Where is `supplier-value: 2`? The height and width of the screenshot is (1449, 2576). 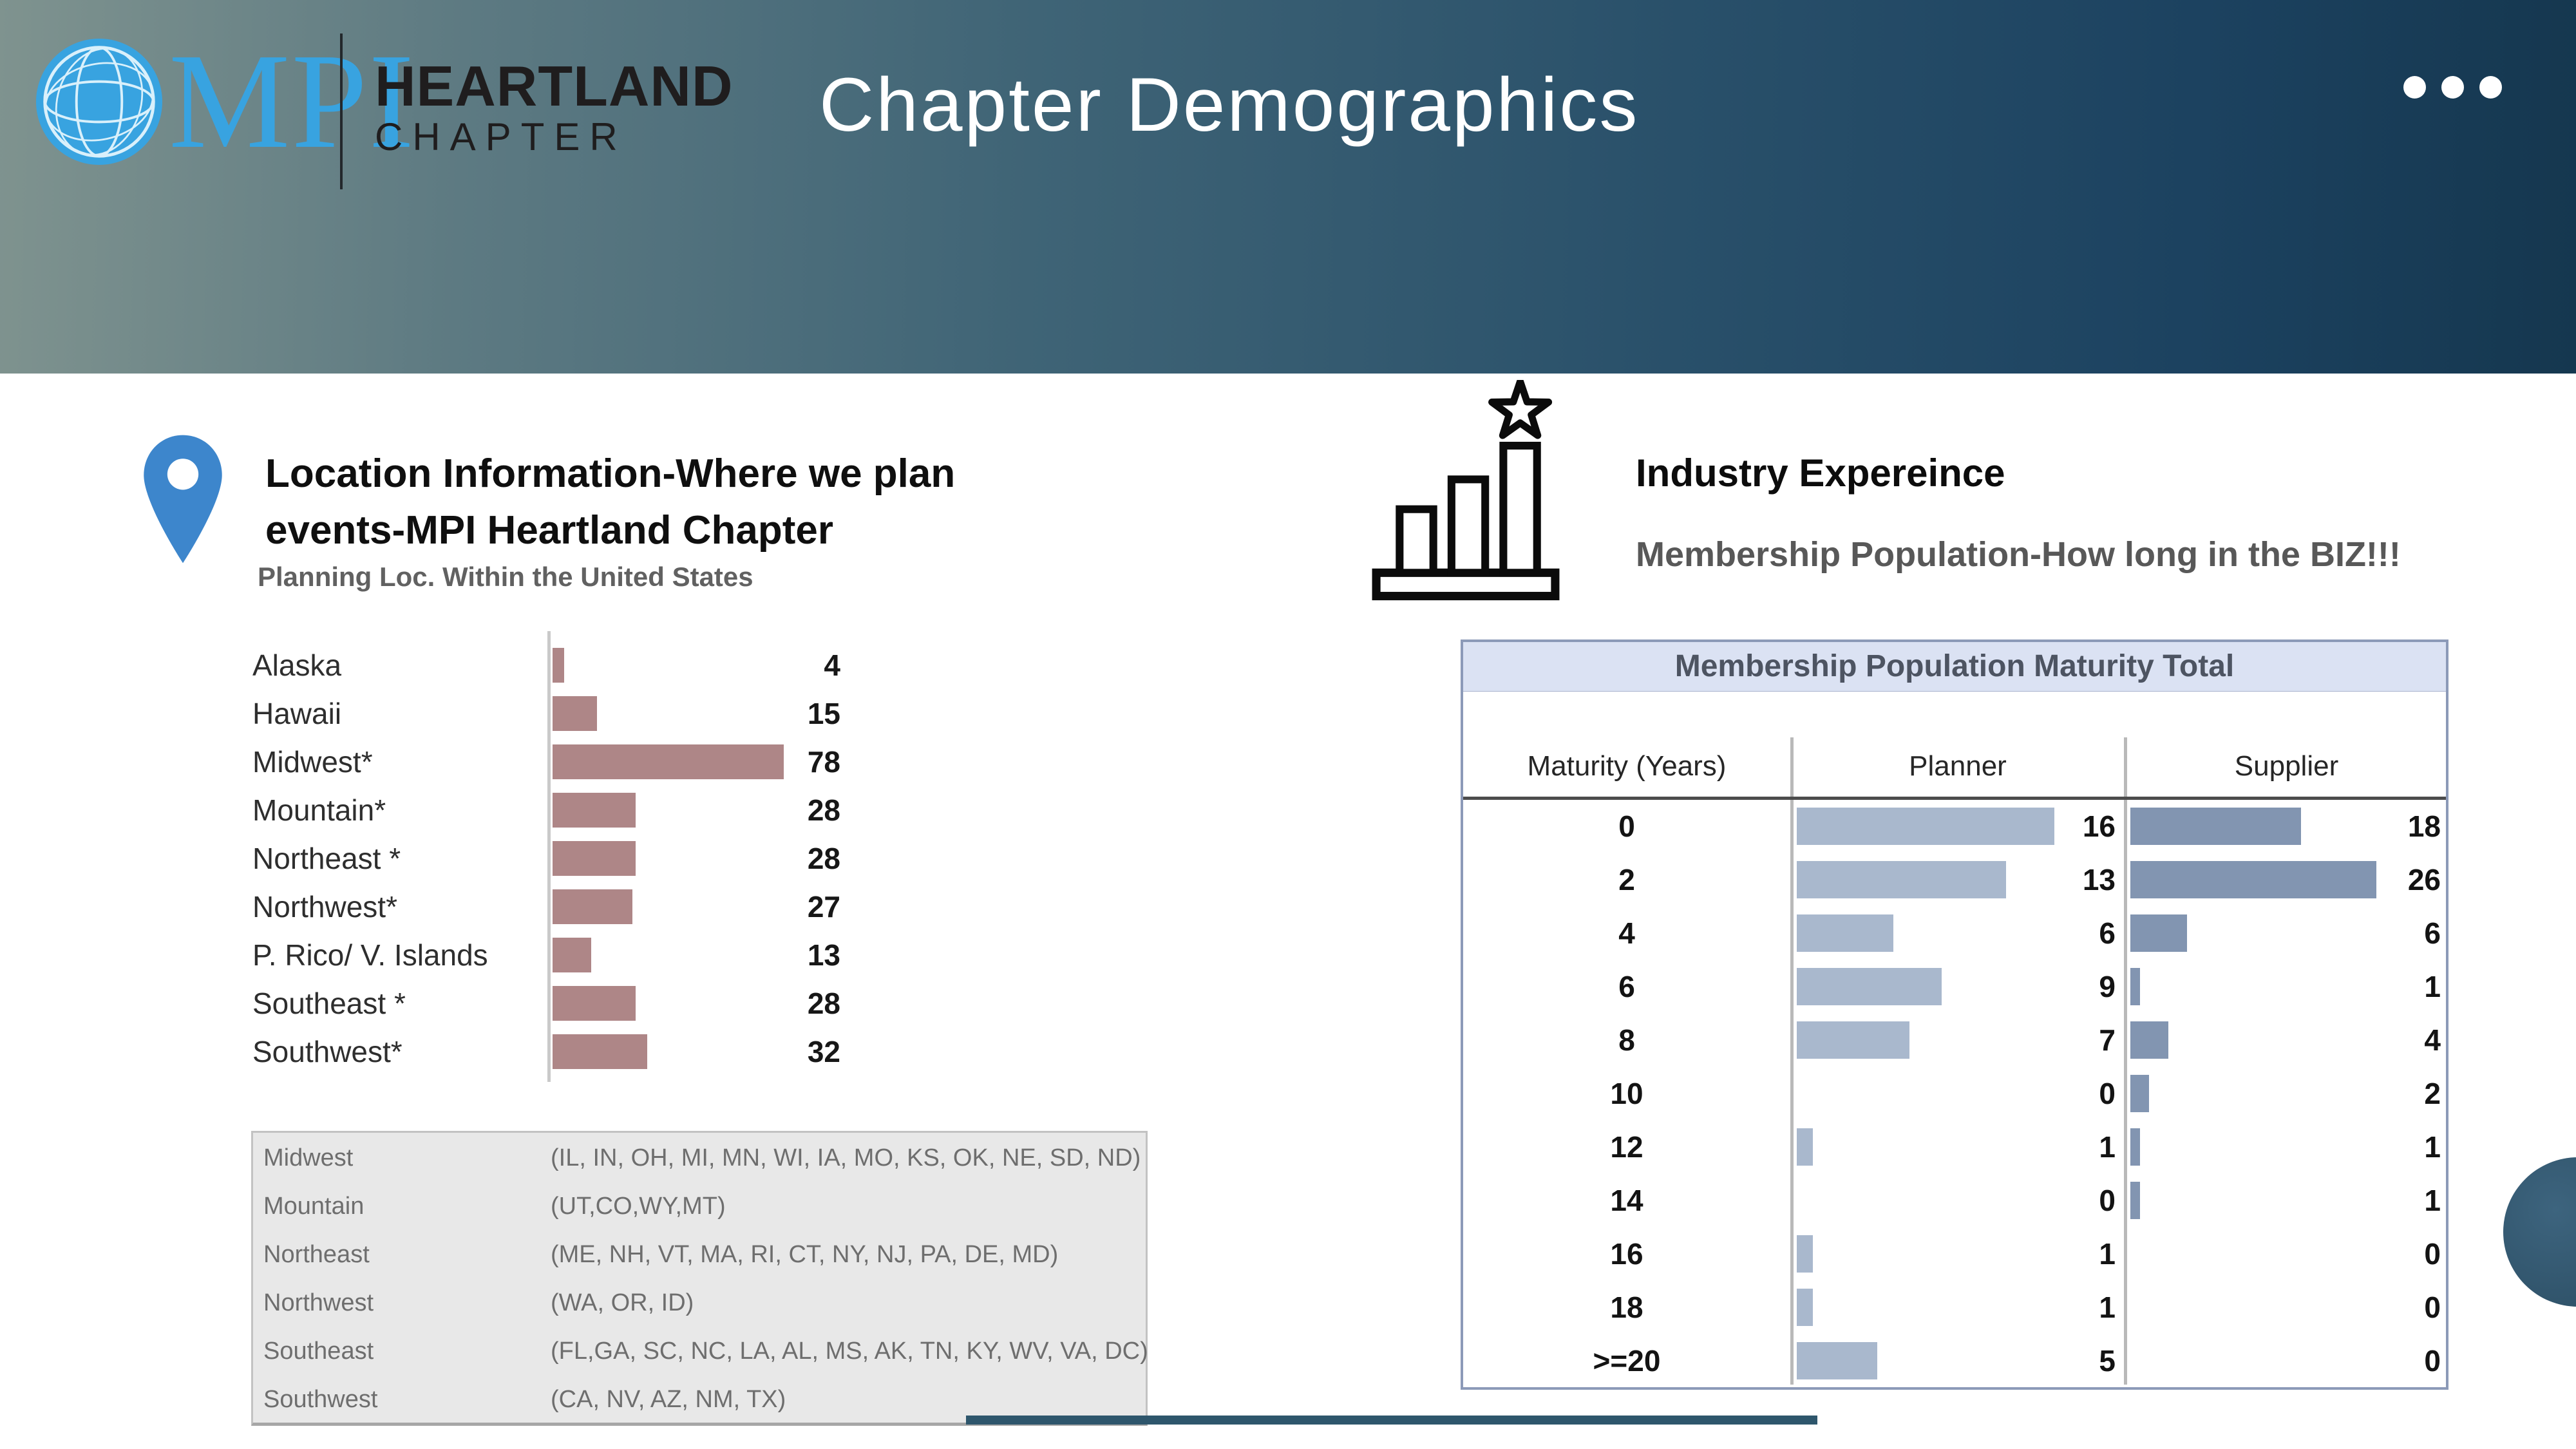
supplier-value: 2 is located at coordinates (2432, 1093).